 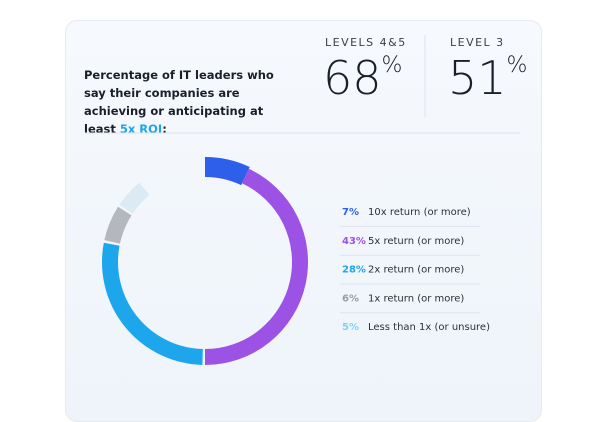 I want to click on legend-value: 28%, so click(x=354, y=270).